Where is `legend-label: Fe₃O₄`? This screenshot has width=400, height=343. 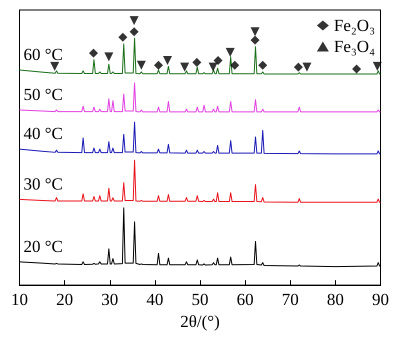 legend-label: Fe₃O₄ is located at coordinates (355, 46).